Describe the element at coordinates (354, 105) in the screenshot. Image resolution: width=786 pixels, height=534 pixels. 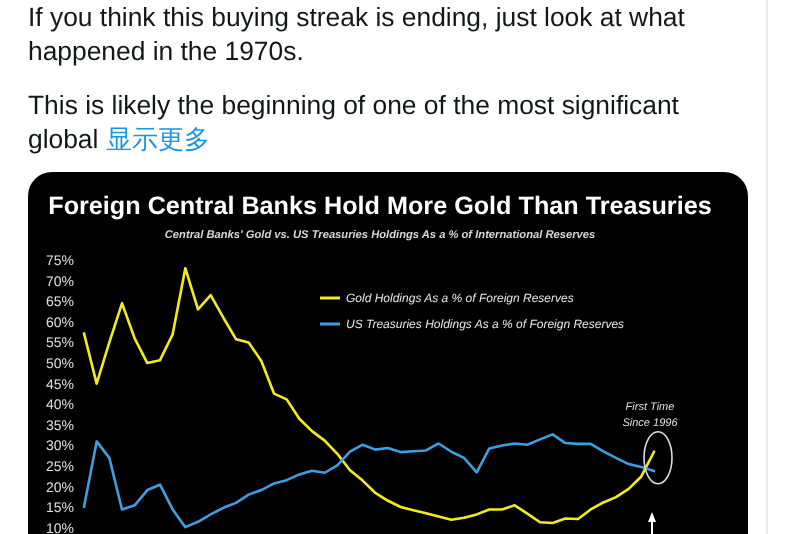
I see `text: This is likely the beginning of one of the most significant` at that location.